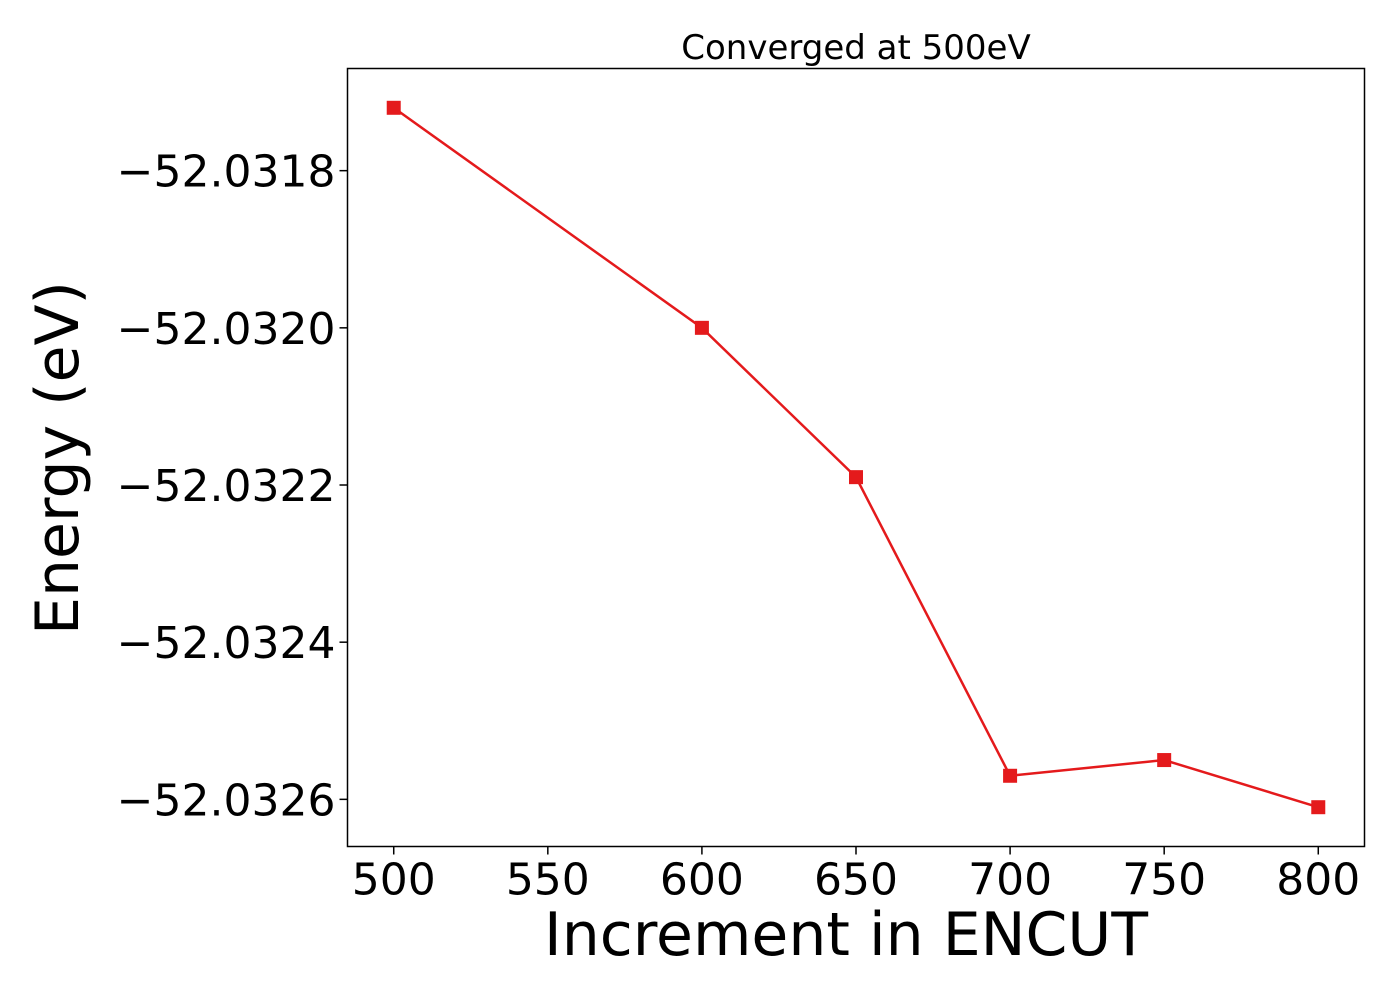  I want to click on x-axis-title: Increment in ENCUT, so click(846, 935).